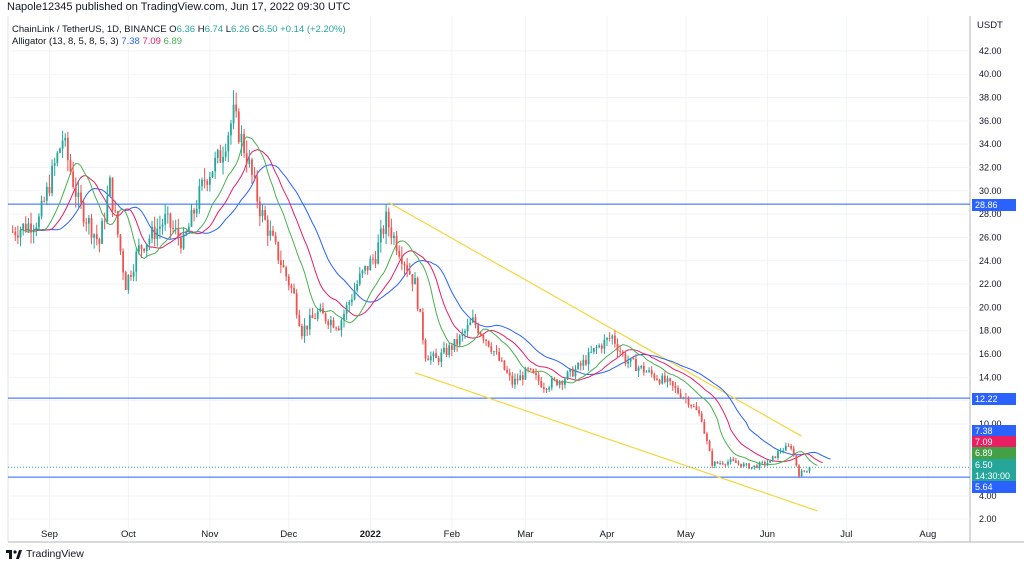 The width and height of the screenshot is (1024, 567). Describe the element at coordinates (370, 534) in the screenshot. I see `x-tick-label: 2022` at that location.